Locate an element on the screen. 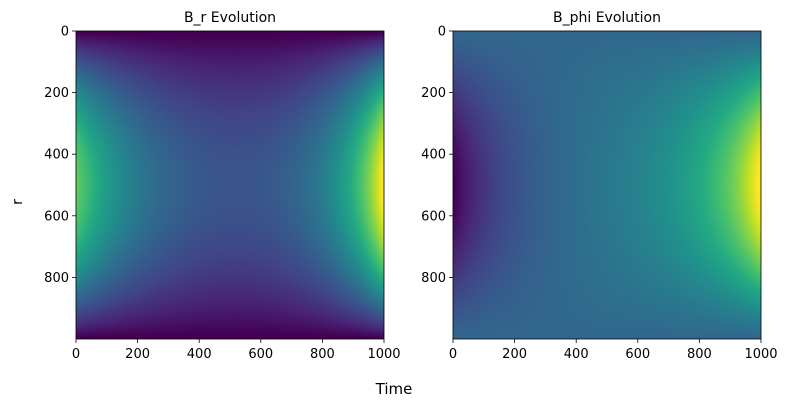  chart-title: B_r Evolution is located at coordinates (230, 18).